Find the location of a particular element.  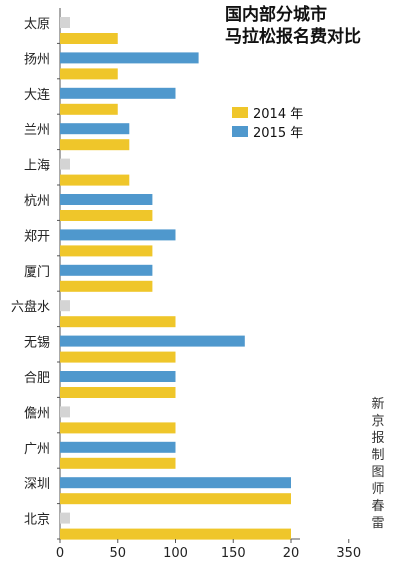

category-label-9: 无锡 is located at coordinates (37, 343).